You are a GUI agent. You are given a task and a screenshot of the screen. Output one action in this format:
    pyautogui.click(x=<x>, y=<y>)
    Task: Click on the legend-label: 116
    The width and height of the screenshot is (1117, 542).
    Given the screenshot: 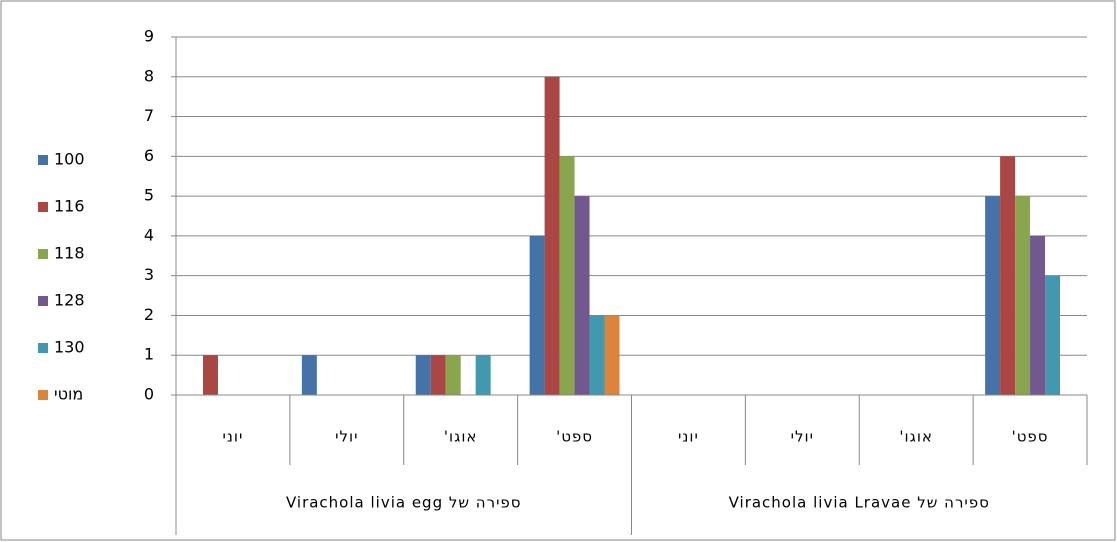 What is the action you would take?
    pyautogui.click(x=69, y=206)
    